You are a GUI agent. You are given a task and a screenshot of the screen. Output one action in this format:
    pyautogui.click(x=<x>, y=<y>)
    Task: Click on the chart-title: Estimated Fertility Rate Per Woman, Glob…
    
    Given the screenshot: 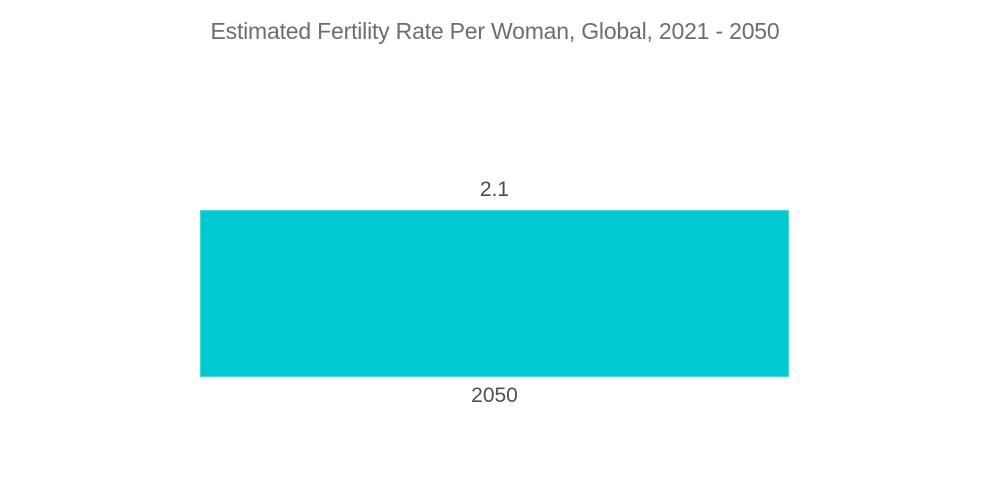 What is the action you would take?
    pyautogui.click(x=495, y=31)
    